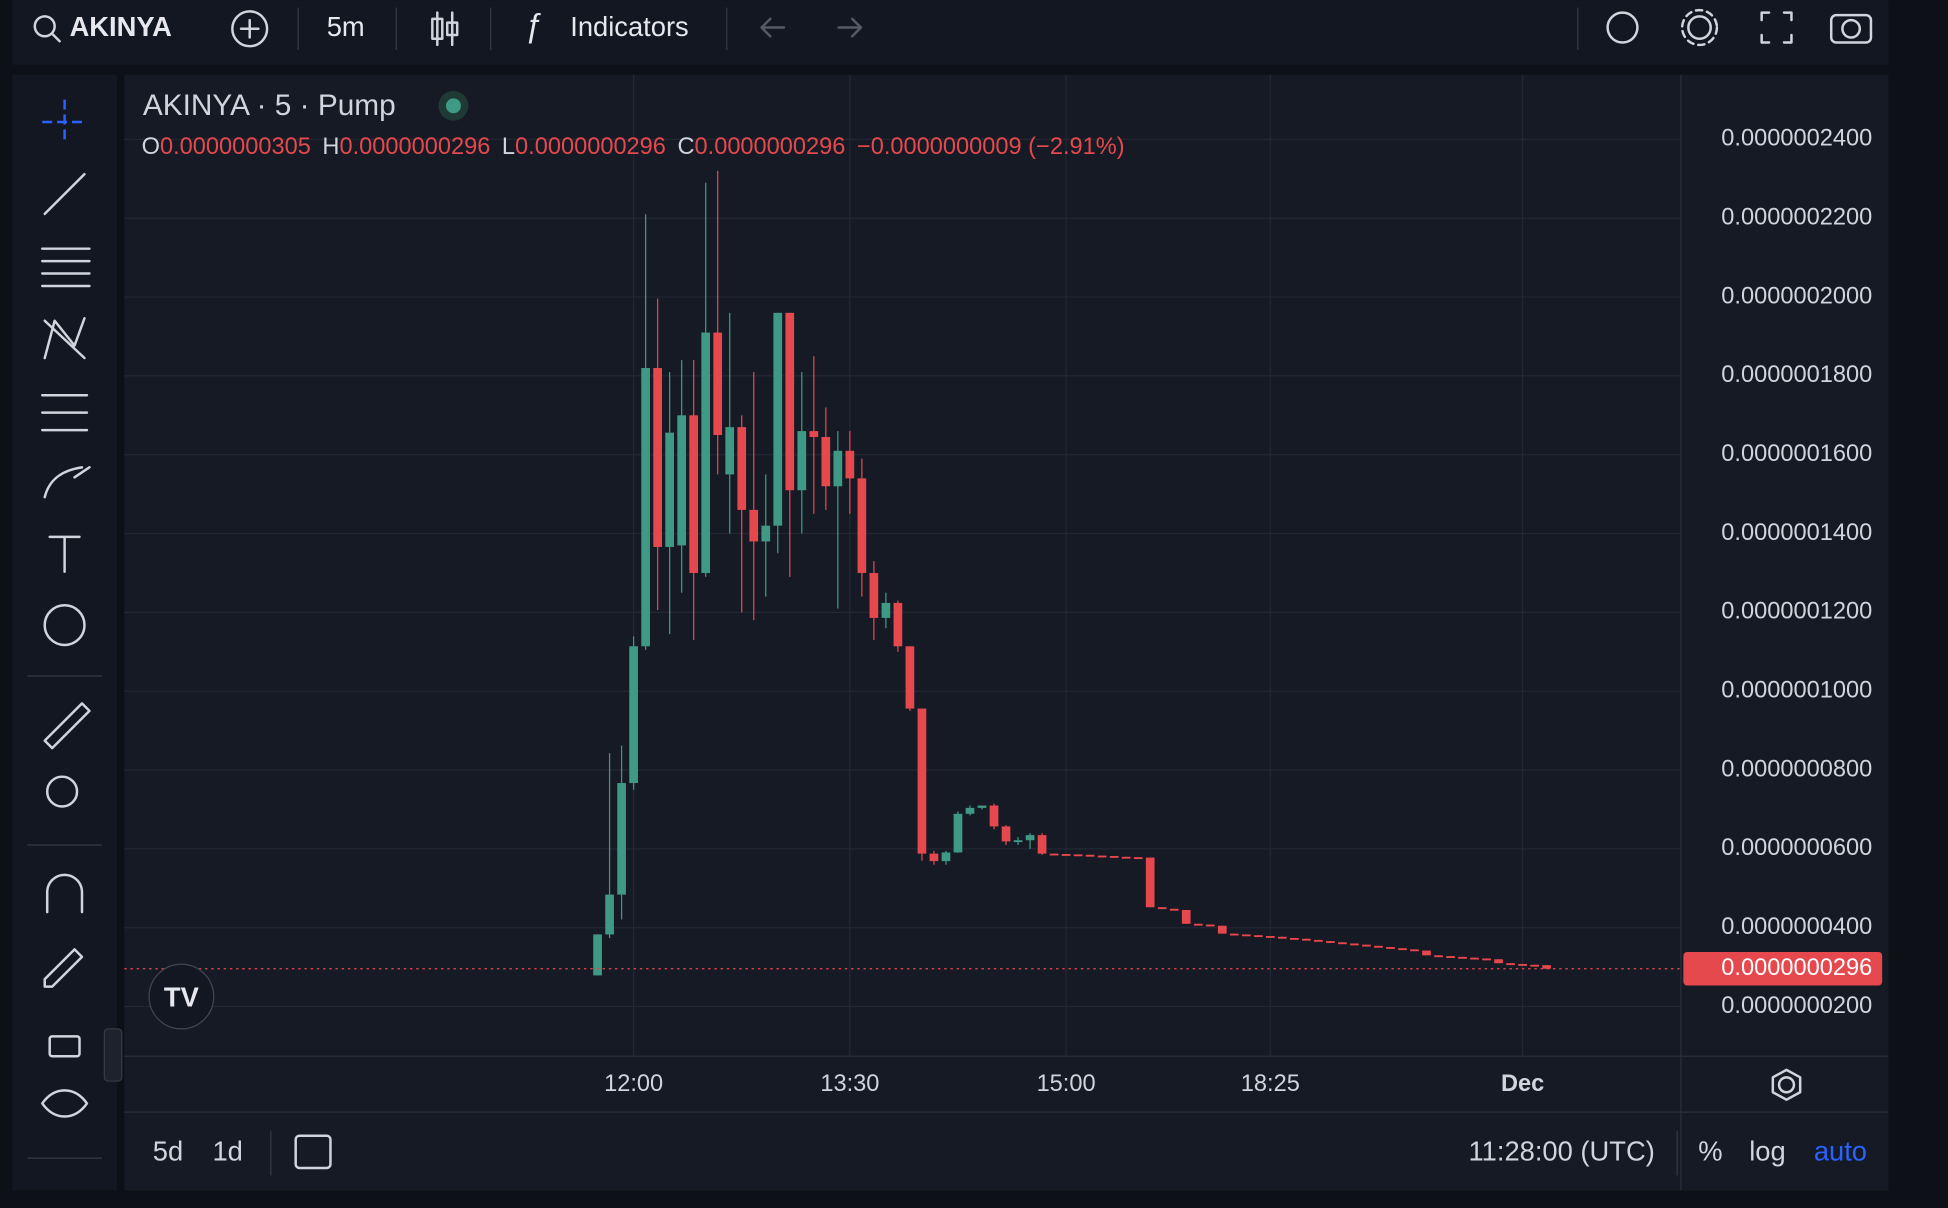 The image size is (1948, 1208). What do you see at coordinates (113, 1055) in the screenshot?
I see `collapse-toolbar` at bounding box center [113, 1055].